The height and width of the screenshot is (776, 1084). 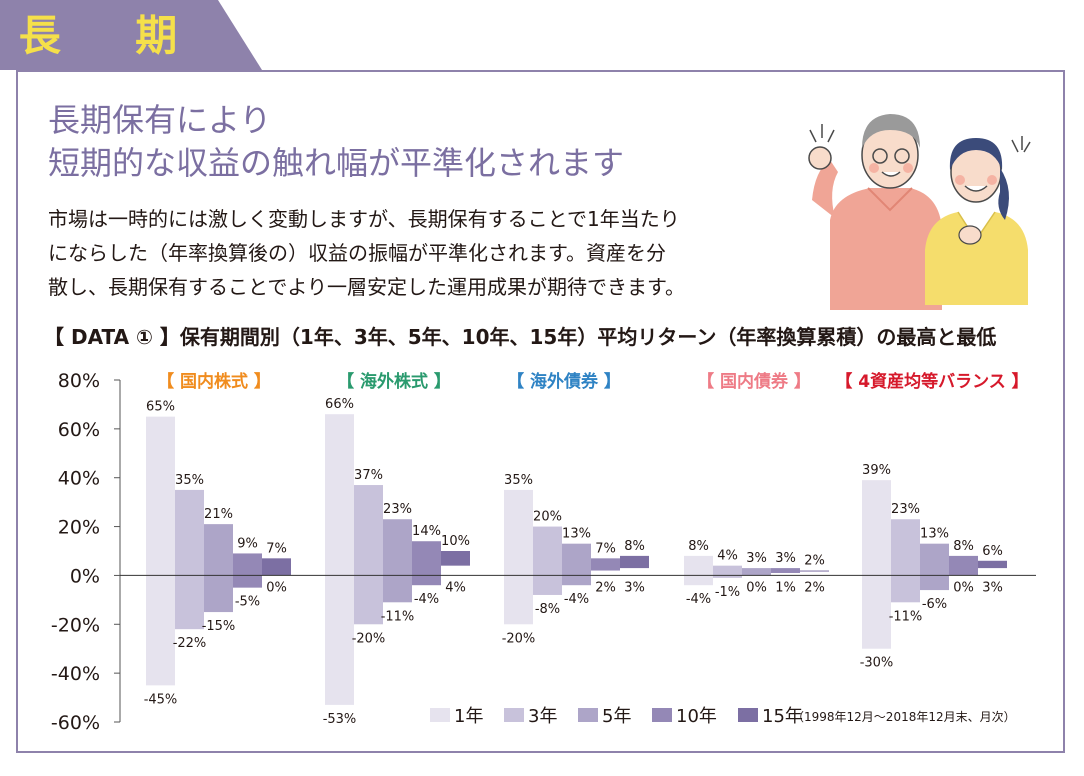 What do you see at coordinates (426, 531) in the screenshot?
I see `max-data-label: 14%` at bounding box center [426, 531].